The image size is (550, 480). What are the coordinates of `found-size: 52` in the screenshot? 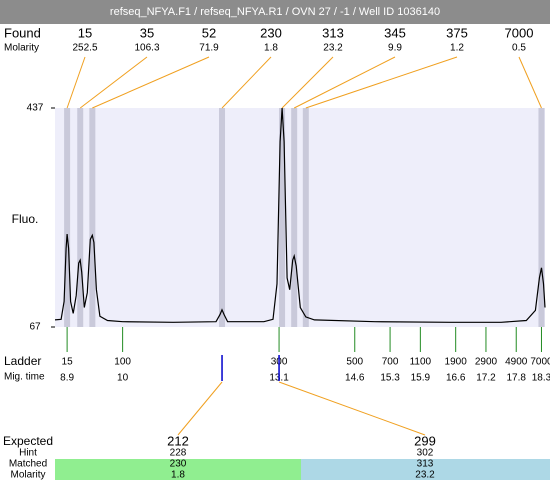 It's located at (209, 32).